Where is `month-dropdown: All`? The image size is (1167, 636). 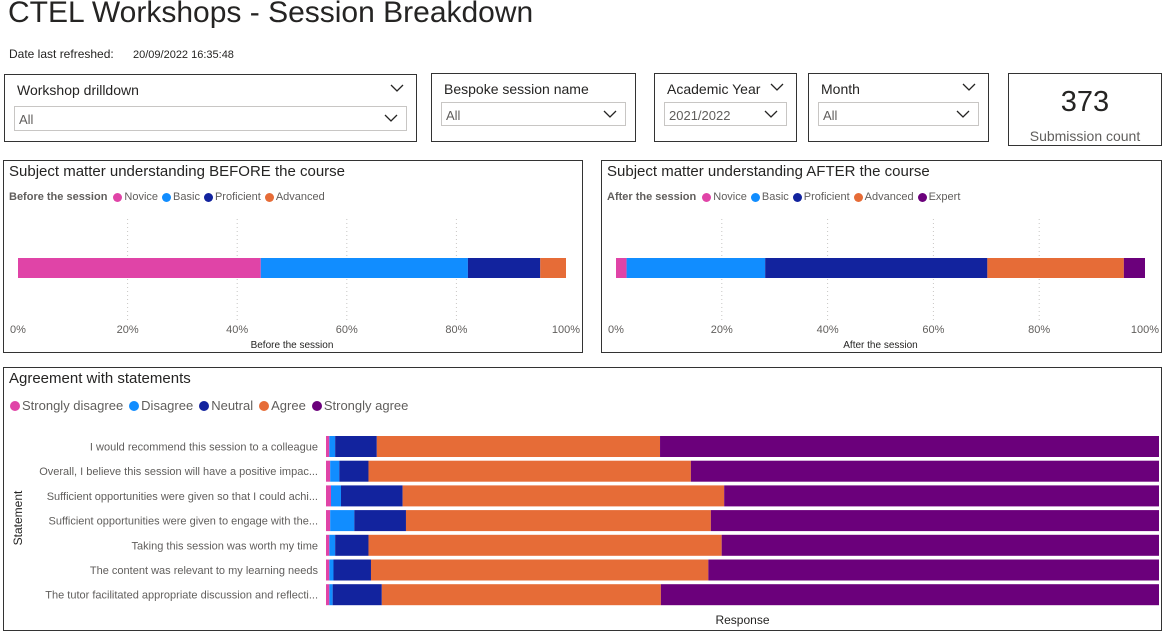 month-dropdown: All is located at coordinates (898, 114).